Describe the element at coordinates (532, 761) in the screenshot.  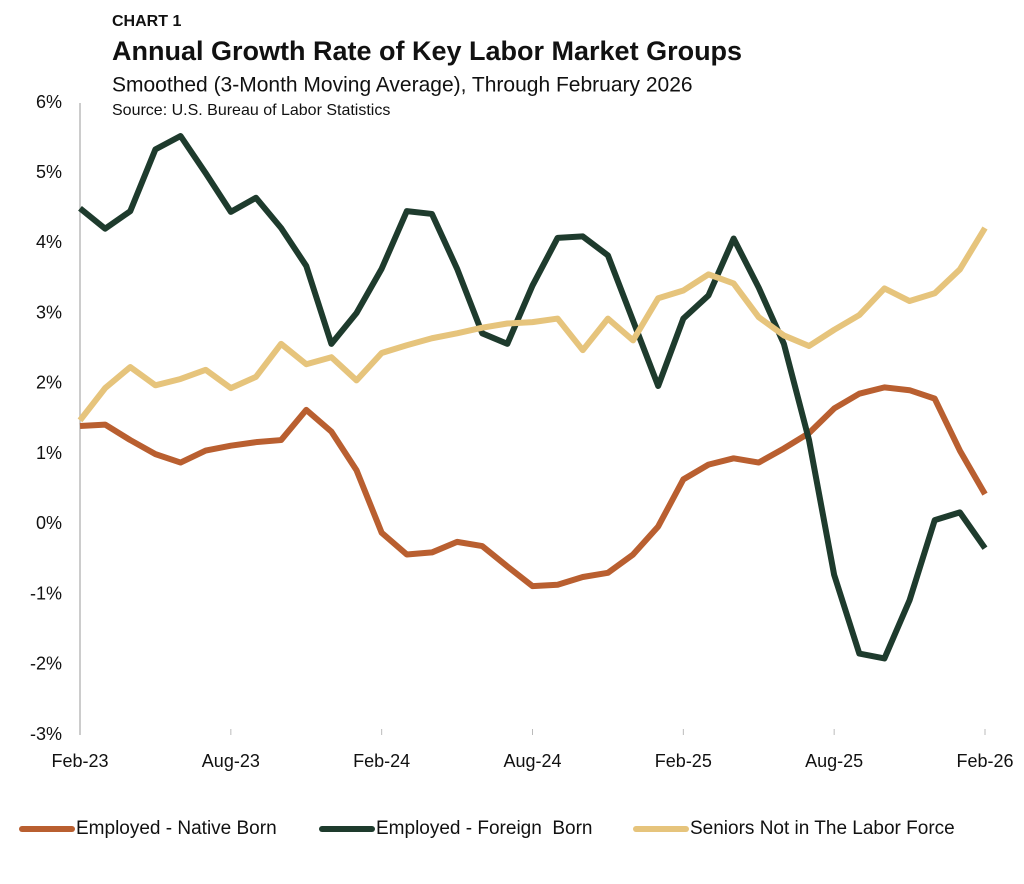
I see `x-tick-label: Aug-24` at that location.